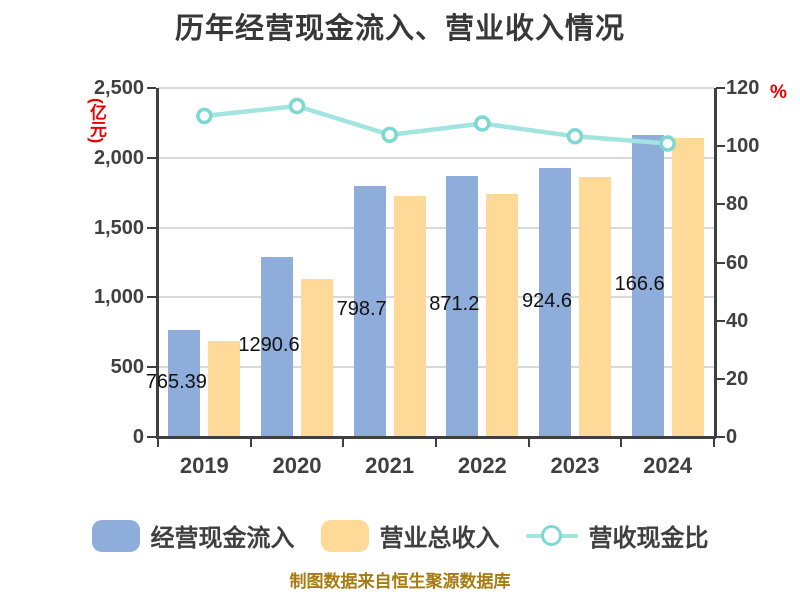  Describe the element at coordinates (118, 88) in the screenshot. I see `y-axis-tick-label-left: 2,500` at that location.